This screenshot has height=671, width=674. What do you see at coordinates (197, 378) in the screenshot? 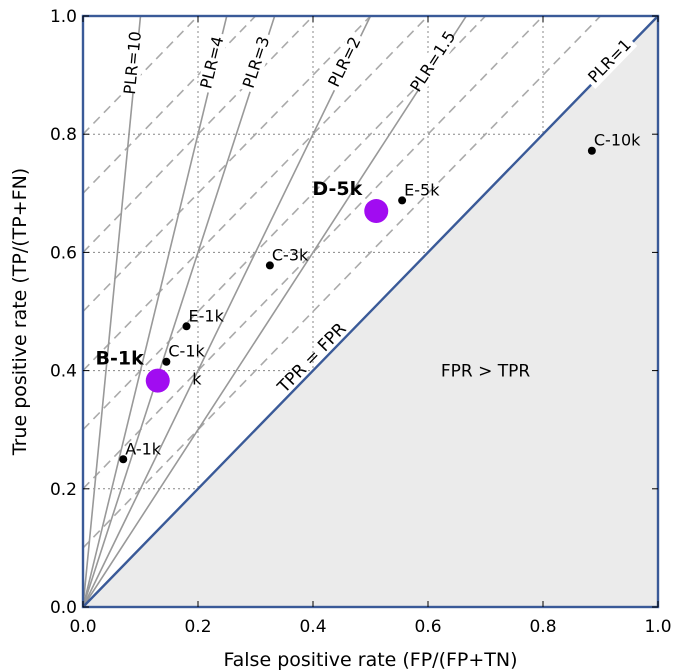
I see `point-label: k` at bounding box center [197, 378].